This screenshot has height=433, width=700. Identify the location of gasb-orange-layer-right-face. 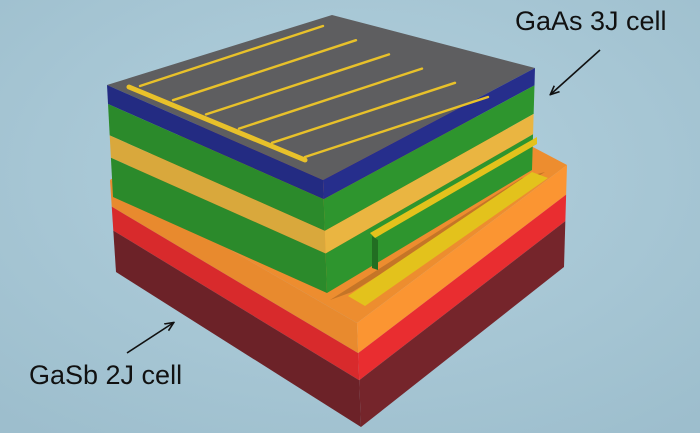
(462, 259).